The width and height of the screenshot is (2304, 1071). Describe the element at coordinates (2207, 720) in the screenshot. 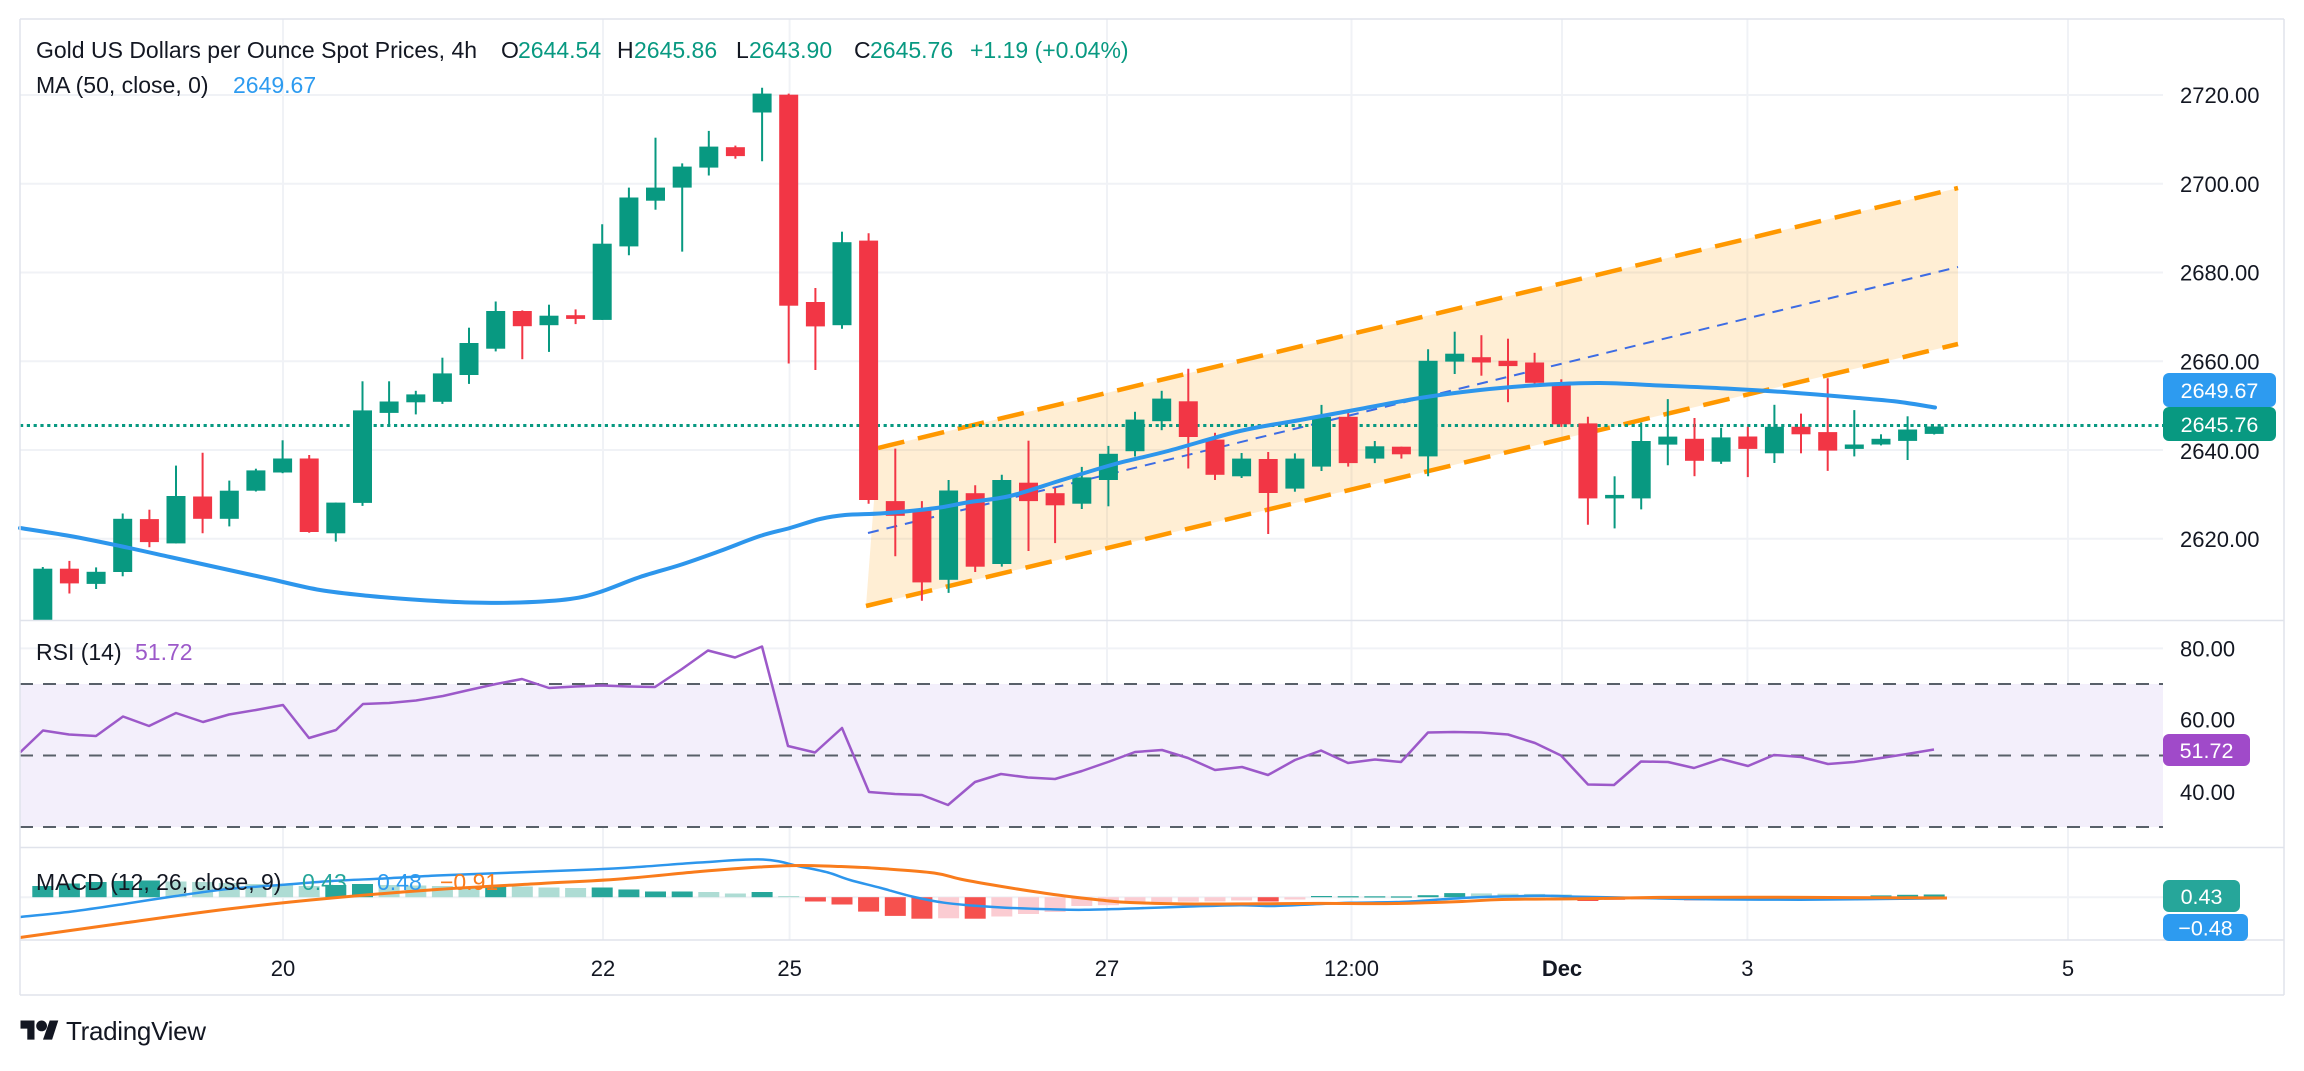

I see `svg-text: 60.00` at that location.